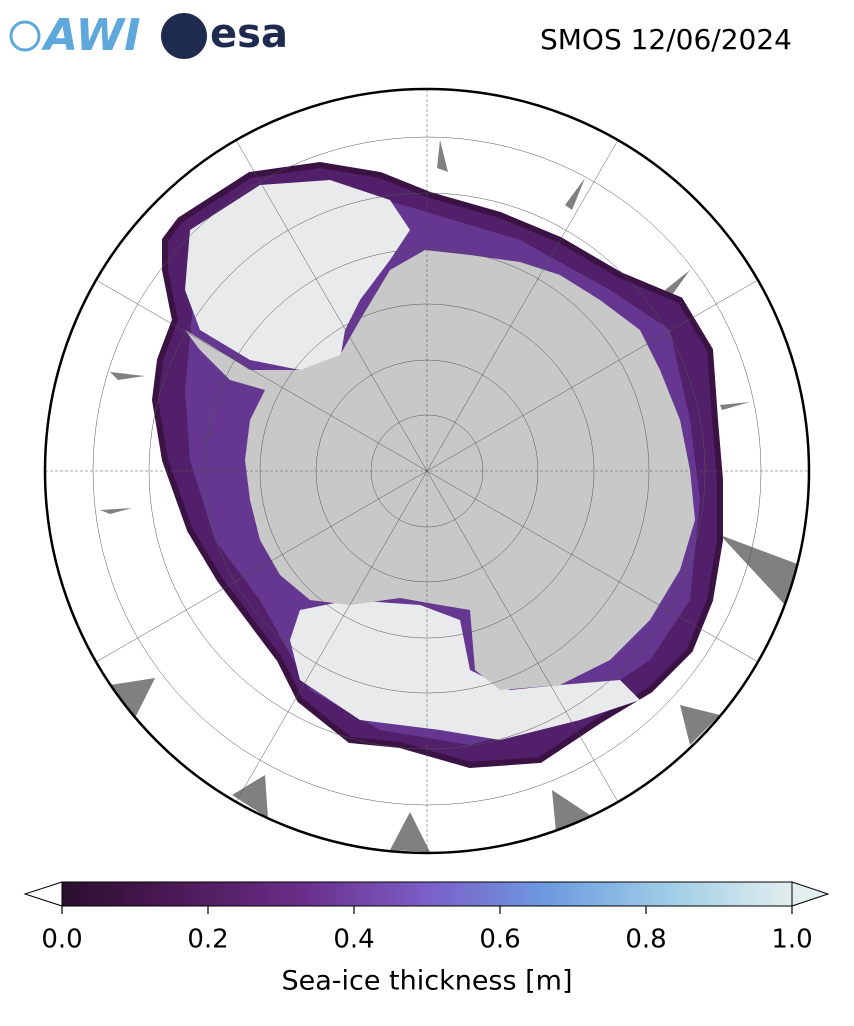  I want to click on colorbar-tick-label: 0.4, so click(353, 940).